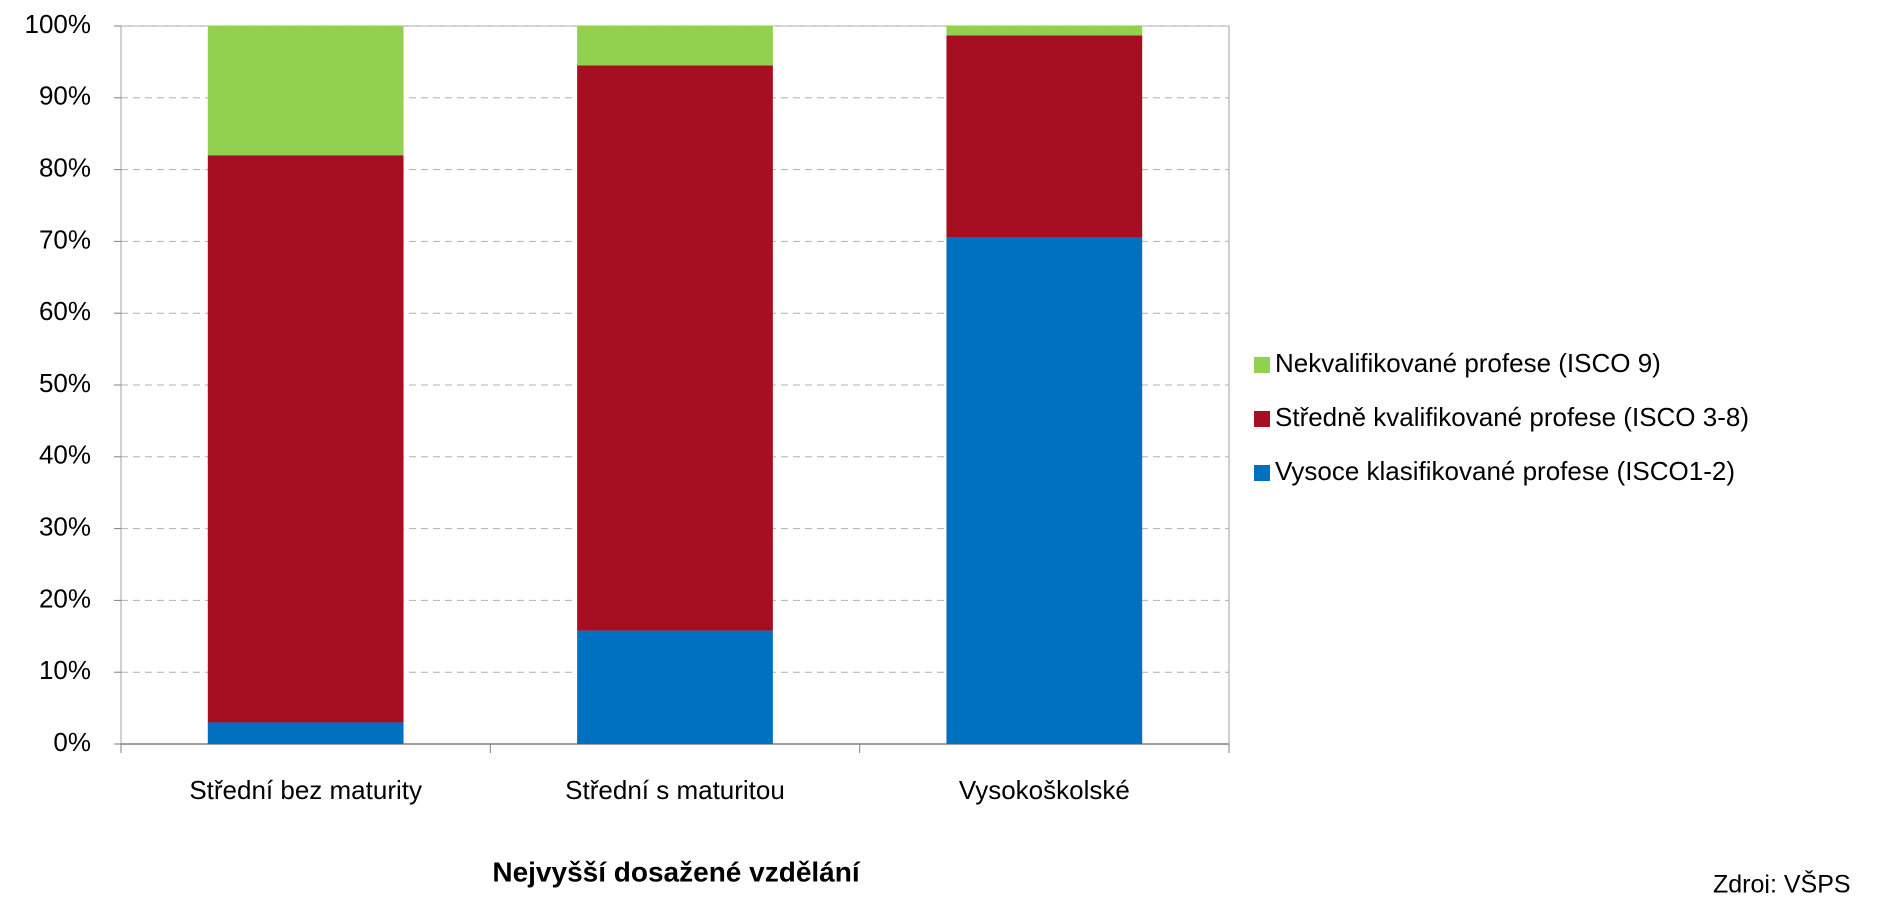 Image resolution: width=1878 pixels, height=898 pixels. What do you see at coordinates (58, 24) in the screenshot?
I see `y-tick-label: 100%` at bounding box center [58, 24].